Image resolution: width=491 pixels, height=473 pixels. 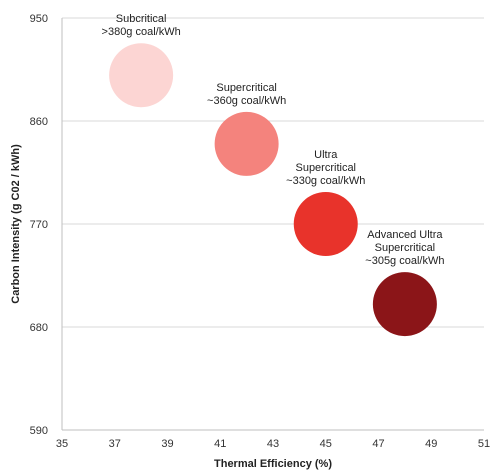 I want to click on y-tick-770: 770, so click(x=39, y=225).